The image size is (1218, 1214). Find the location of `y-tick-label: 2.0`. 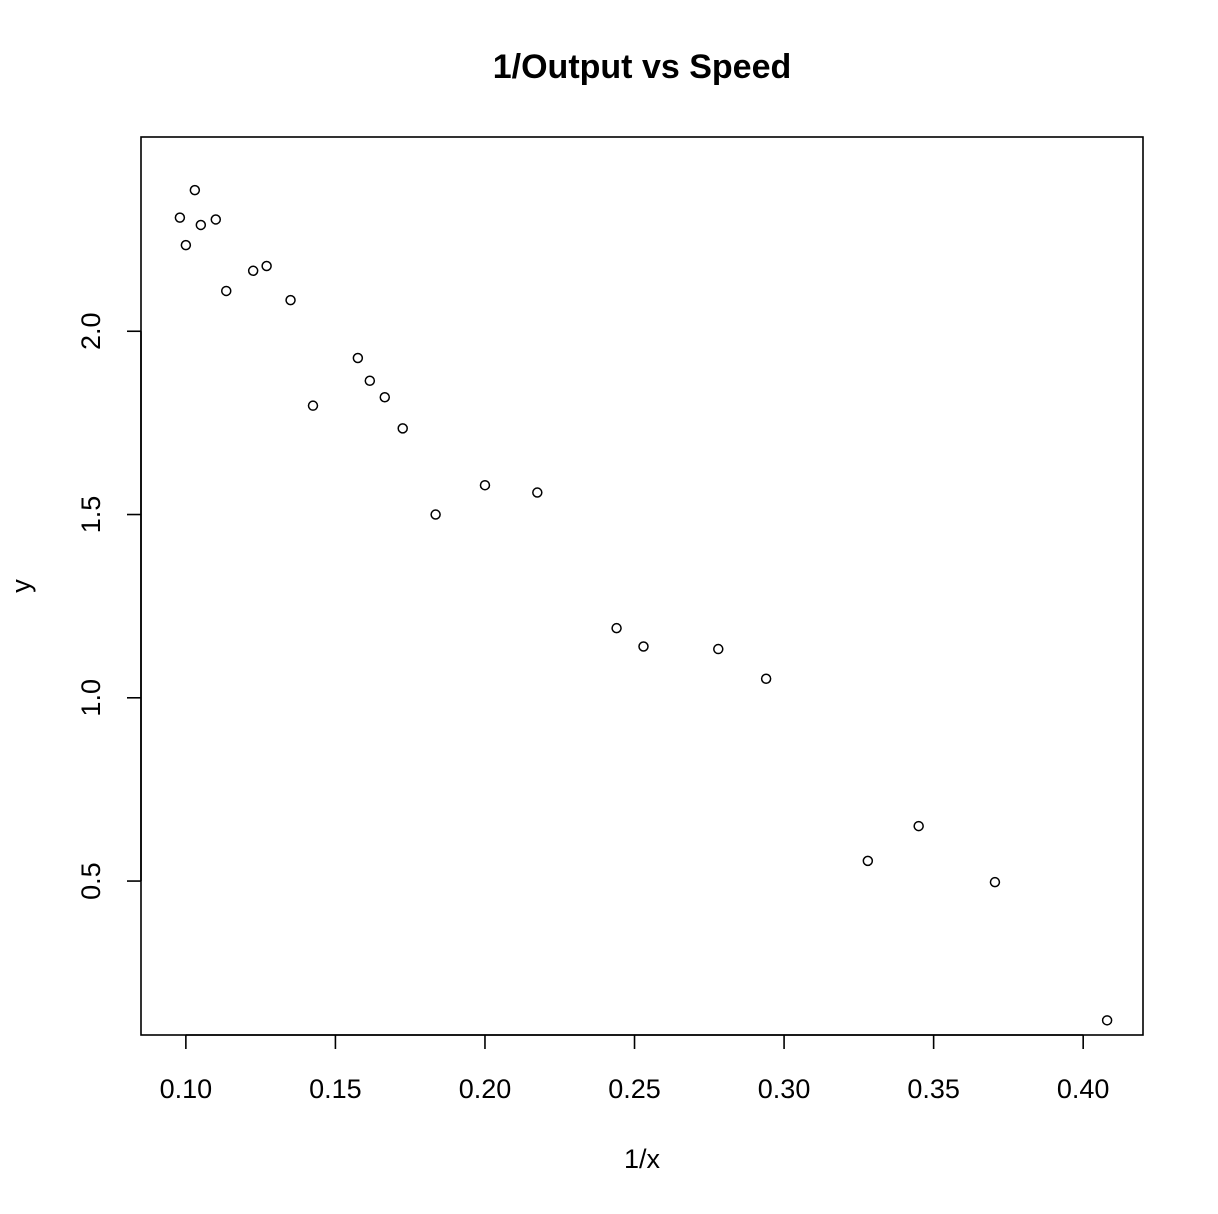

y-tick-label: 2.0 is located at coordinates (91, 331).